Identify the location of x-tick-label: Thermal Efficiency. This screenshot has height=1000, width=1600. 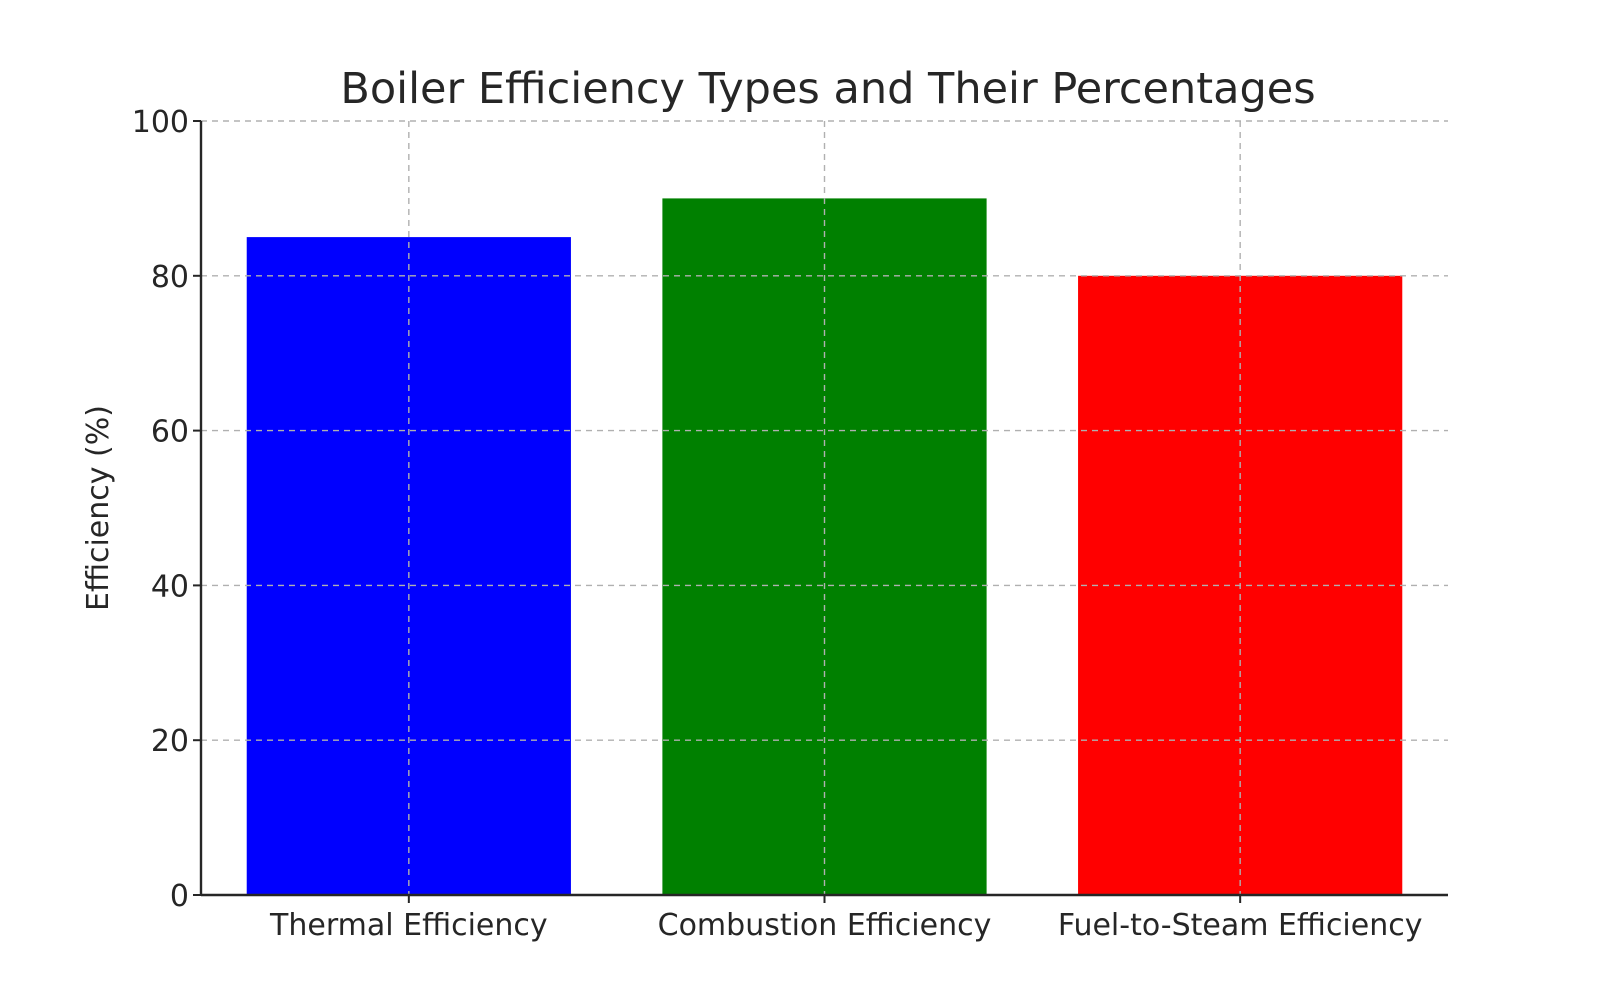
(408, 925).